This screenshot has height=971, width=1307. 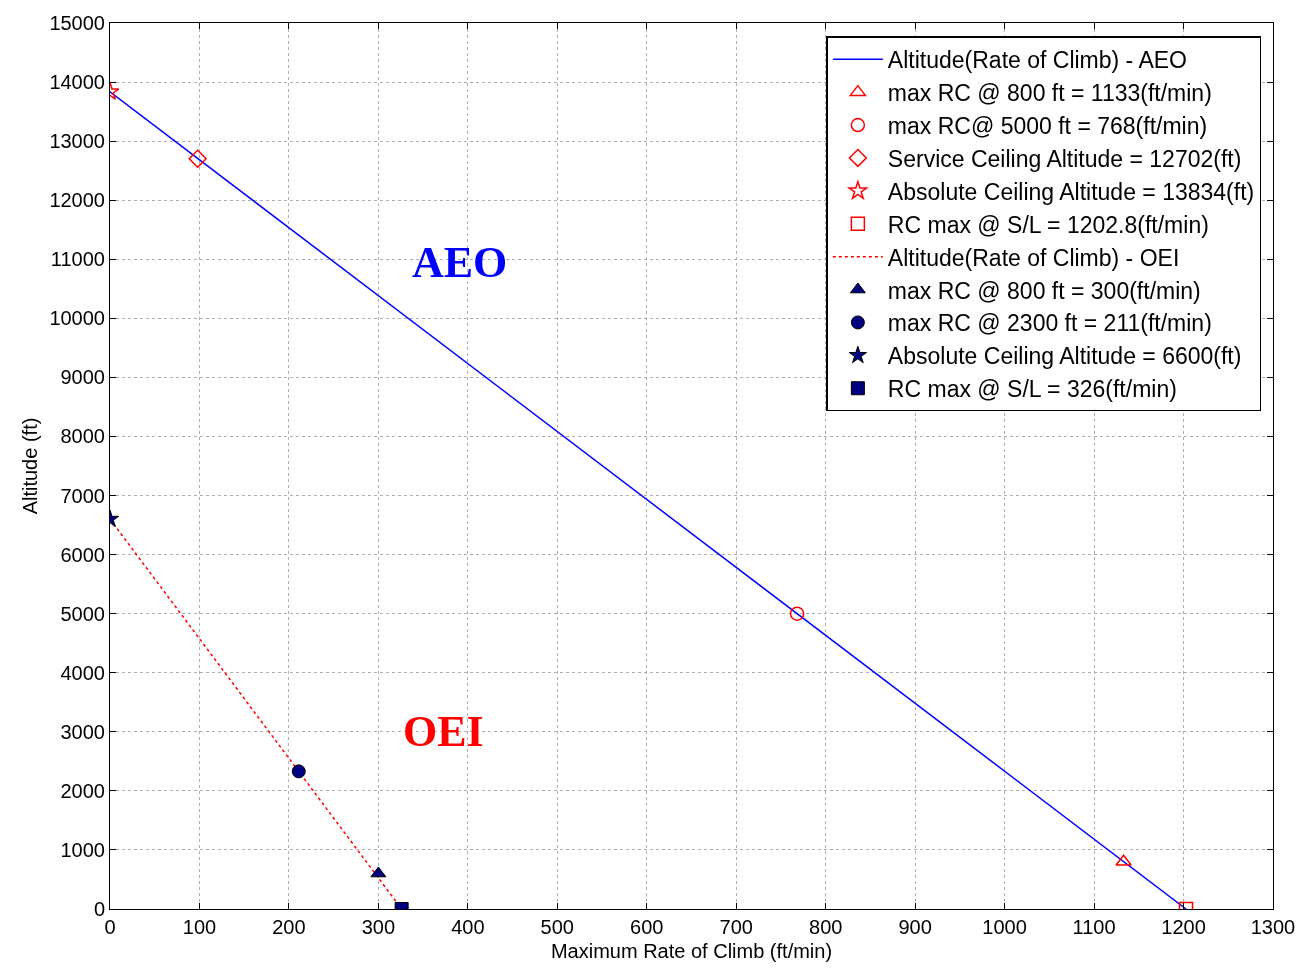 I want to click on annotation: AEO, so click(x=460, y=262).